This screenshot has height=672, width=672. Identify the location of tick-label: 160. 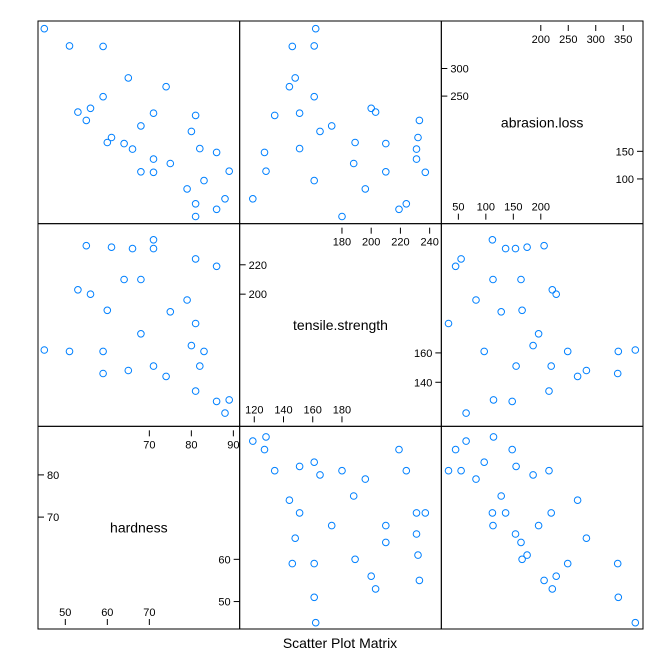
(423, 354).